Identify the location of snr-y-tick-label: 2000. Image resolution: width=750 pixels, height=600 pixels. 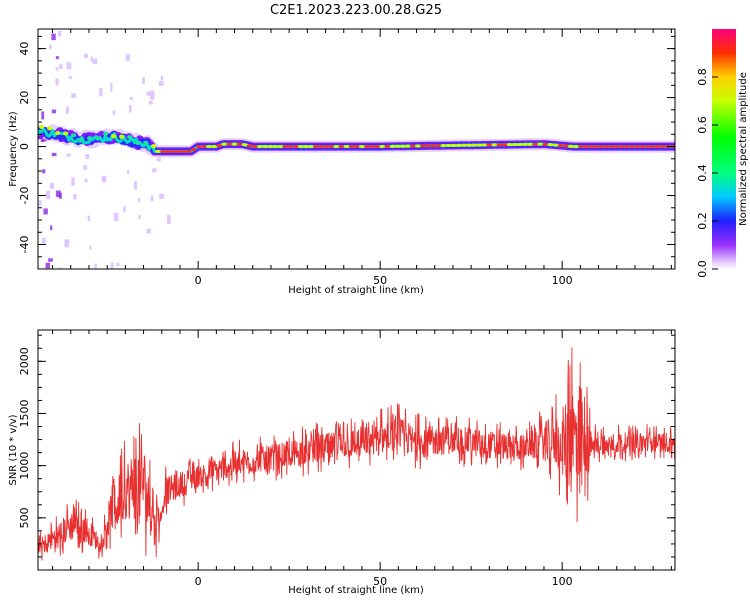
(24, 361).